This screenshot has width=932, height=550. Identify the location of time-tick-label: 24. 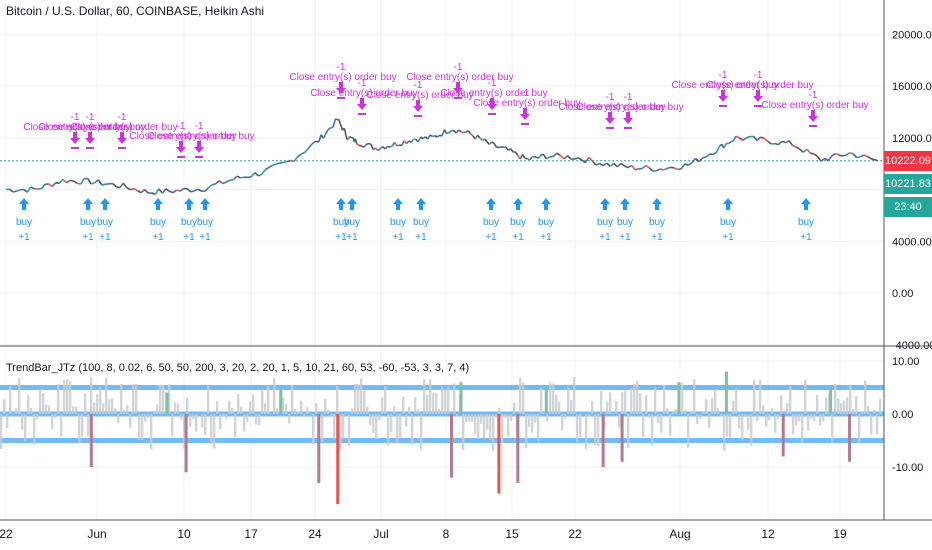
(315, 534).